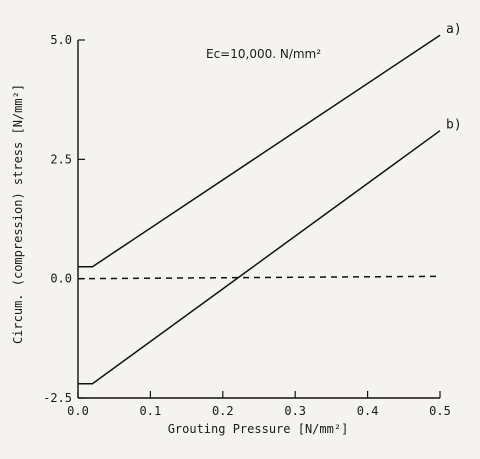 The width and height of the screenshot is (480, 459). What do you see at coordinates (57, 398) in the screenshot?
I see `y-tick-label: -2.5` at bounding box center [57, 398].